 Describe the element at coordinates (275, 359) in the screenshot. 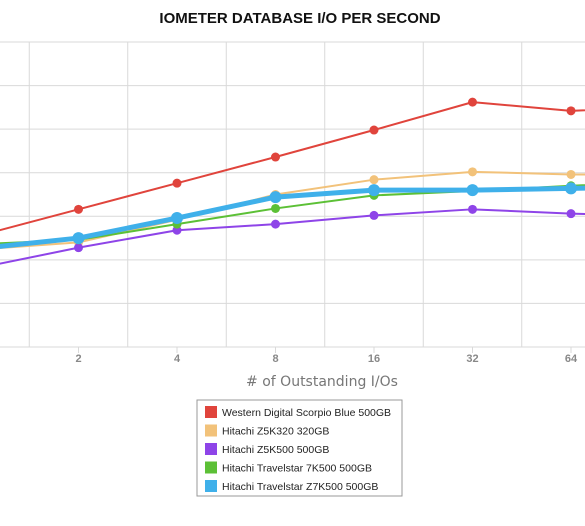

I see `x-tick-label: 8` at that location.